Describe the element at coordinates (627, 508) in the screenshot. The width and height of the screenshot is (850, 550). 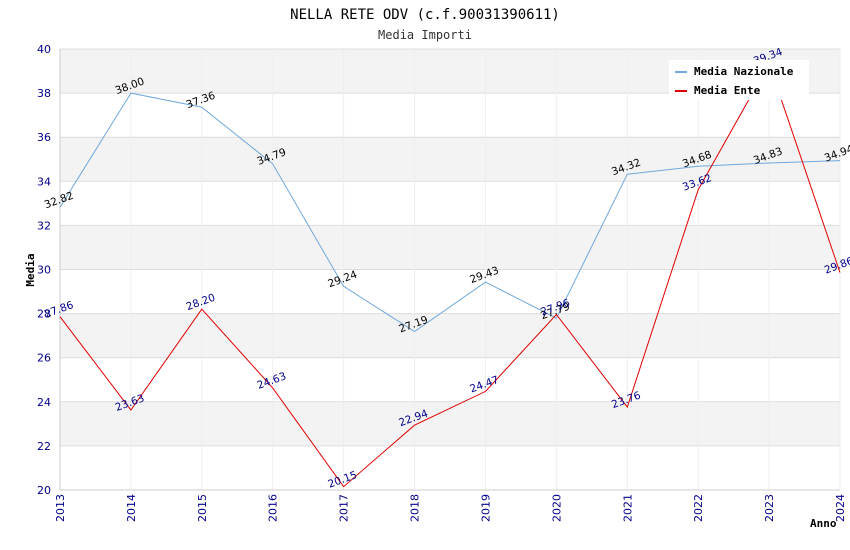
I see `x-tick-label: 2021` at that location.